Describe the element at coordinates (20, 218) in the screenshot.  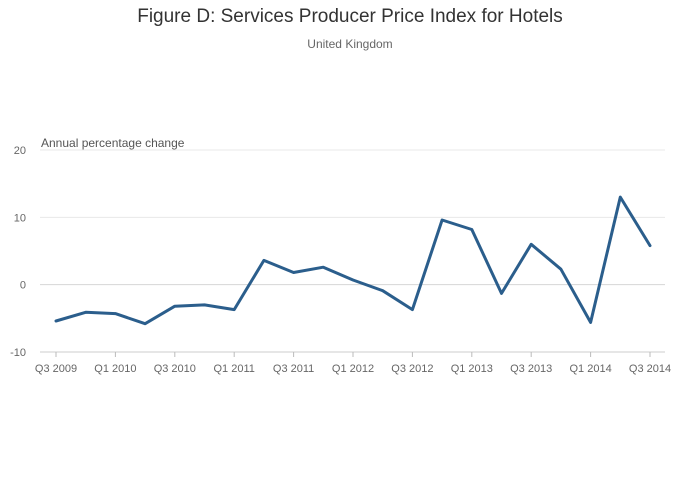
I see `y-tick-label: 10` at that location.